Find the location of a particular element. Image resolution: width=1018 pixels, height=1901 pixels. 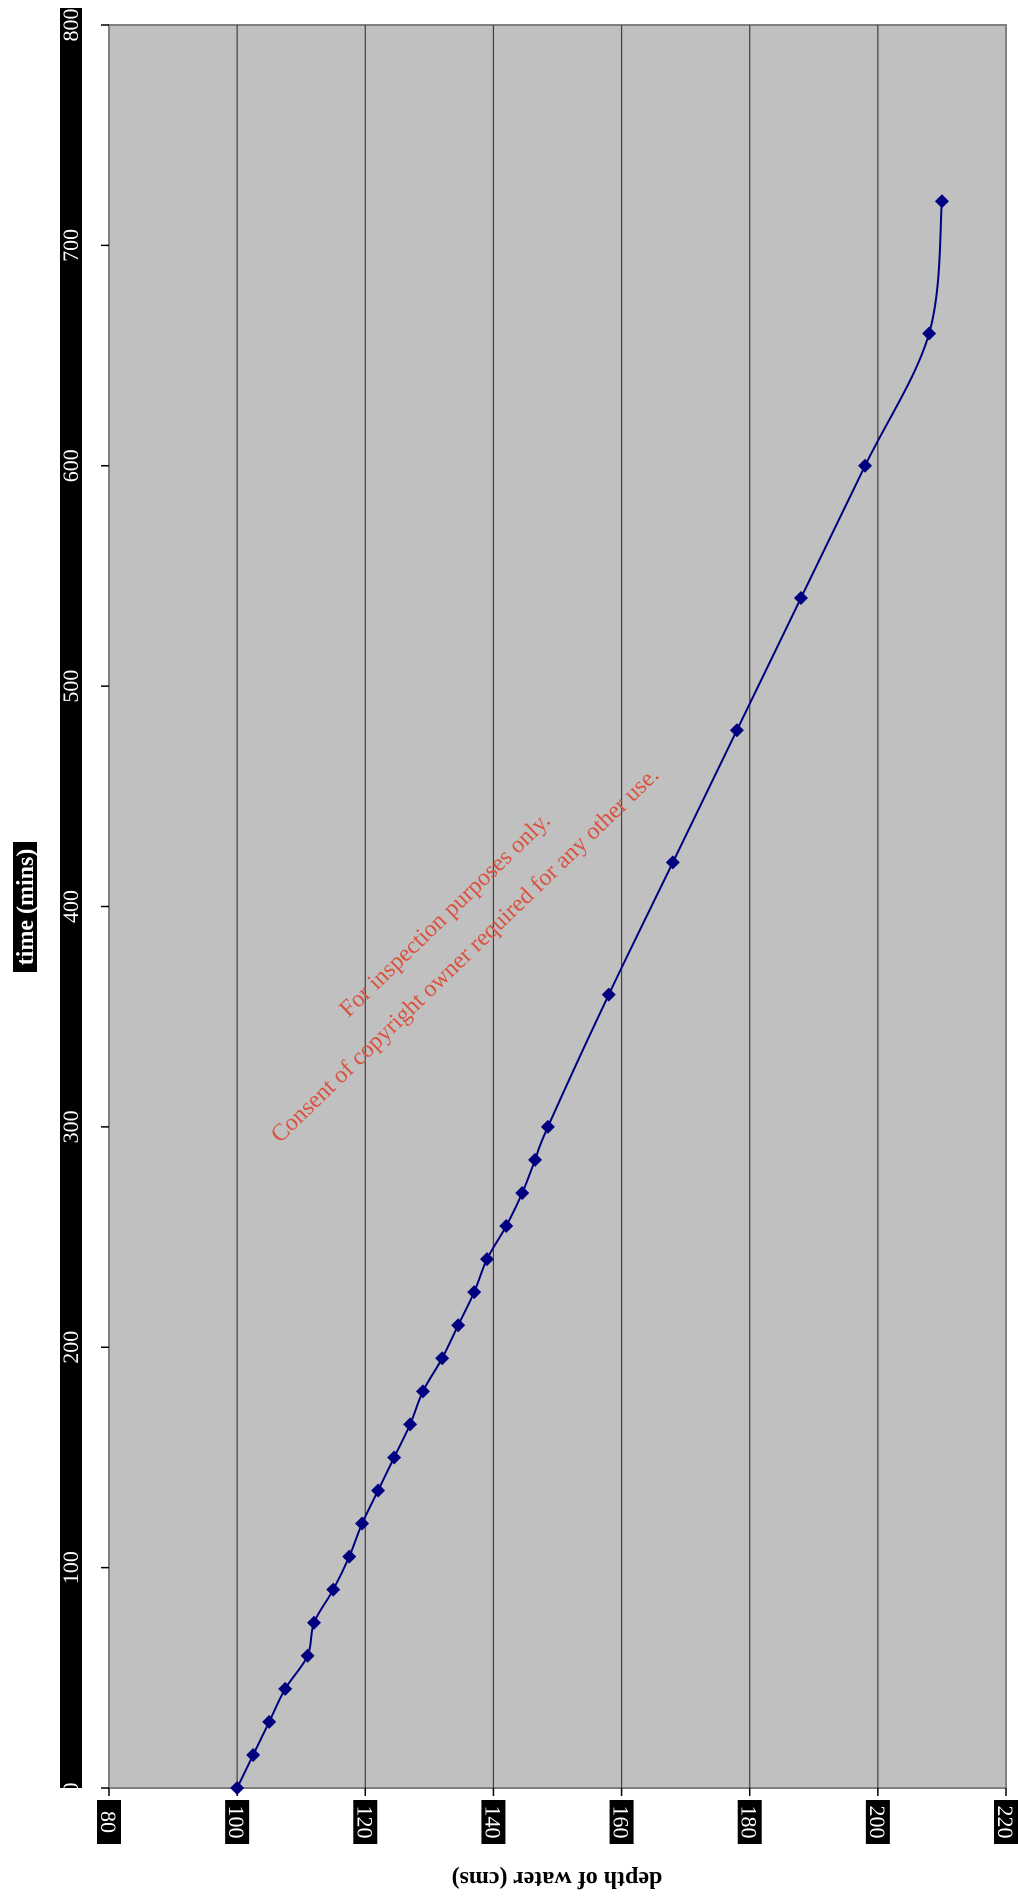

y-axis-title-group: time (mins) is located at coordinates (26, 907).